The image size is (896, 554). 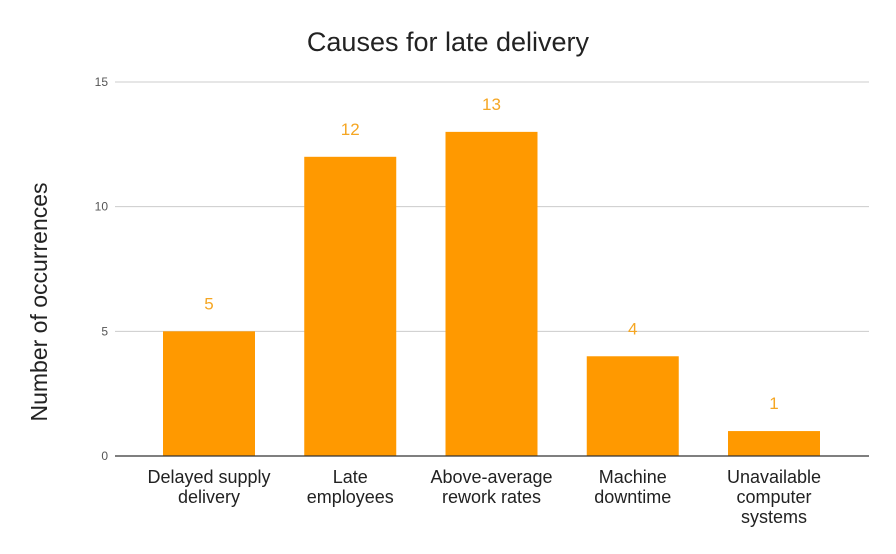 I want to click on x-tick-label: downtime, so click(x=632, y=497).